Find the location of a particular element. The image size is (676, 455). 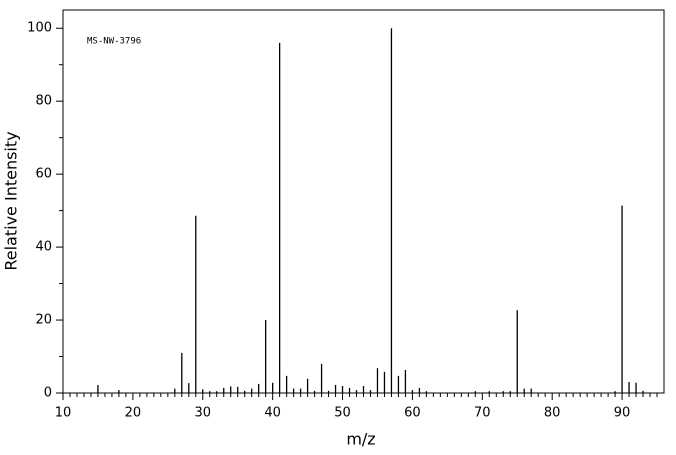

x-tick-label: 80 is located at coordinates (552, 413).